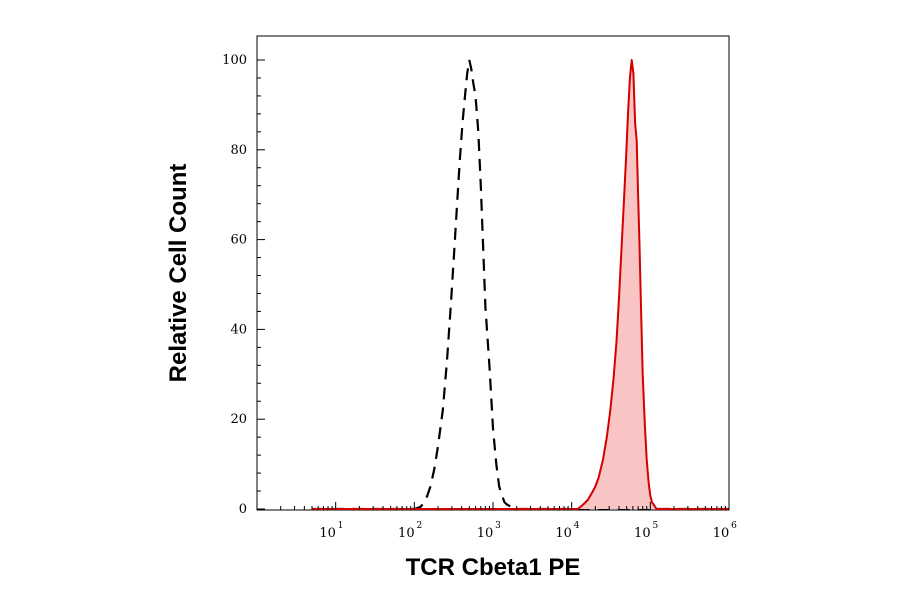 Image resolution: width=900 pixels, height=594 pixels. Describe the element at coordinates (238, 150) in the screenshot. I see `y-tick-label: 80` at that location.